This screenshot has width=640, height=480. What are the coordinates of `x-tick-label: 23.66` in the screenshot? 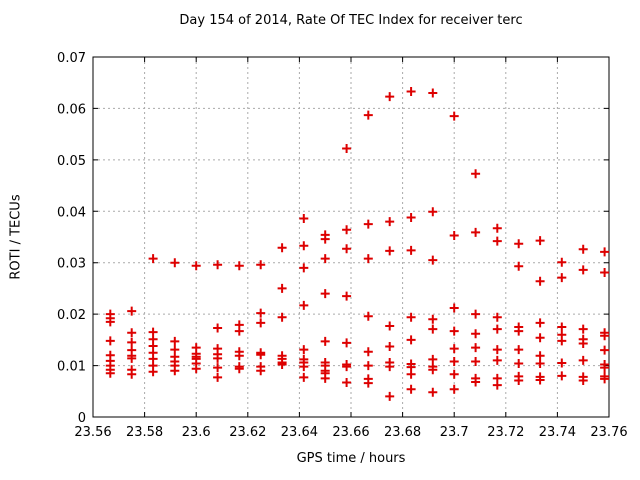 It's located at (350, 432).